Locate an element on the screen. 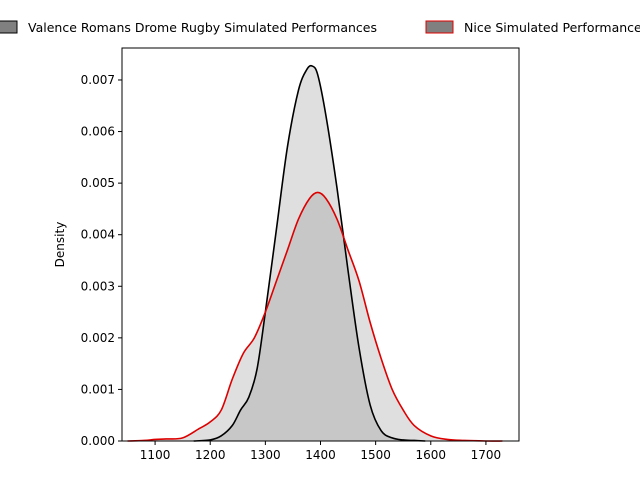  y-tick-label: 0.004 is located at coordinates (98, 235).